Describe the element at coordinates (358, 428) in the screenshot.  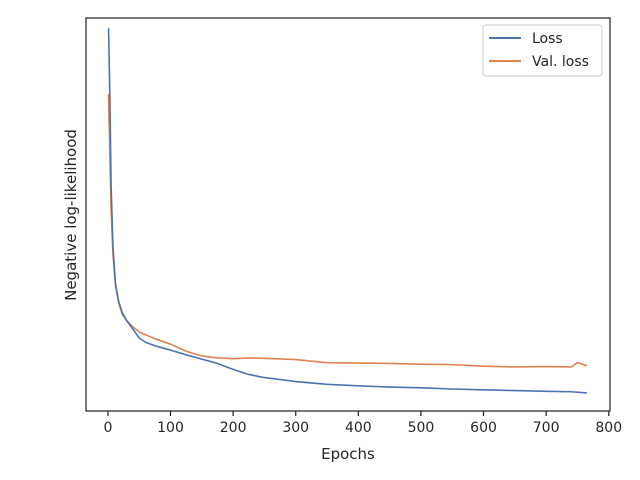
I see `x-tick-label: 400` at that location.